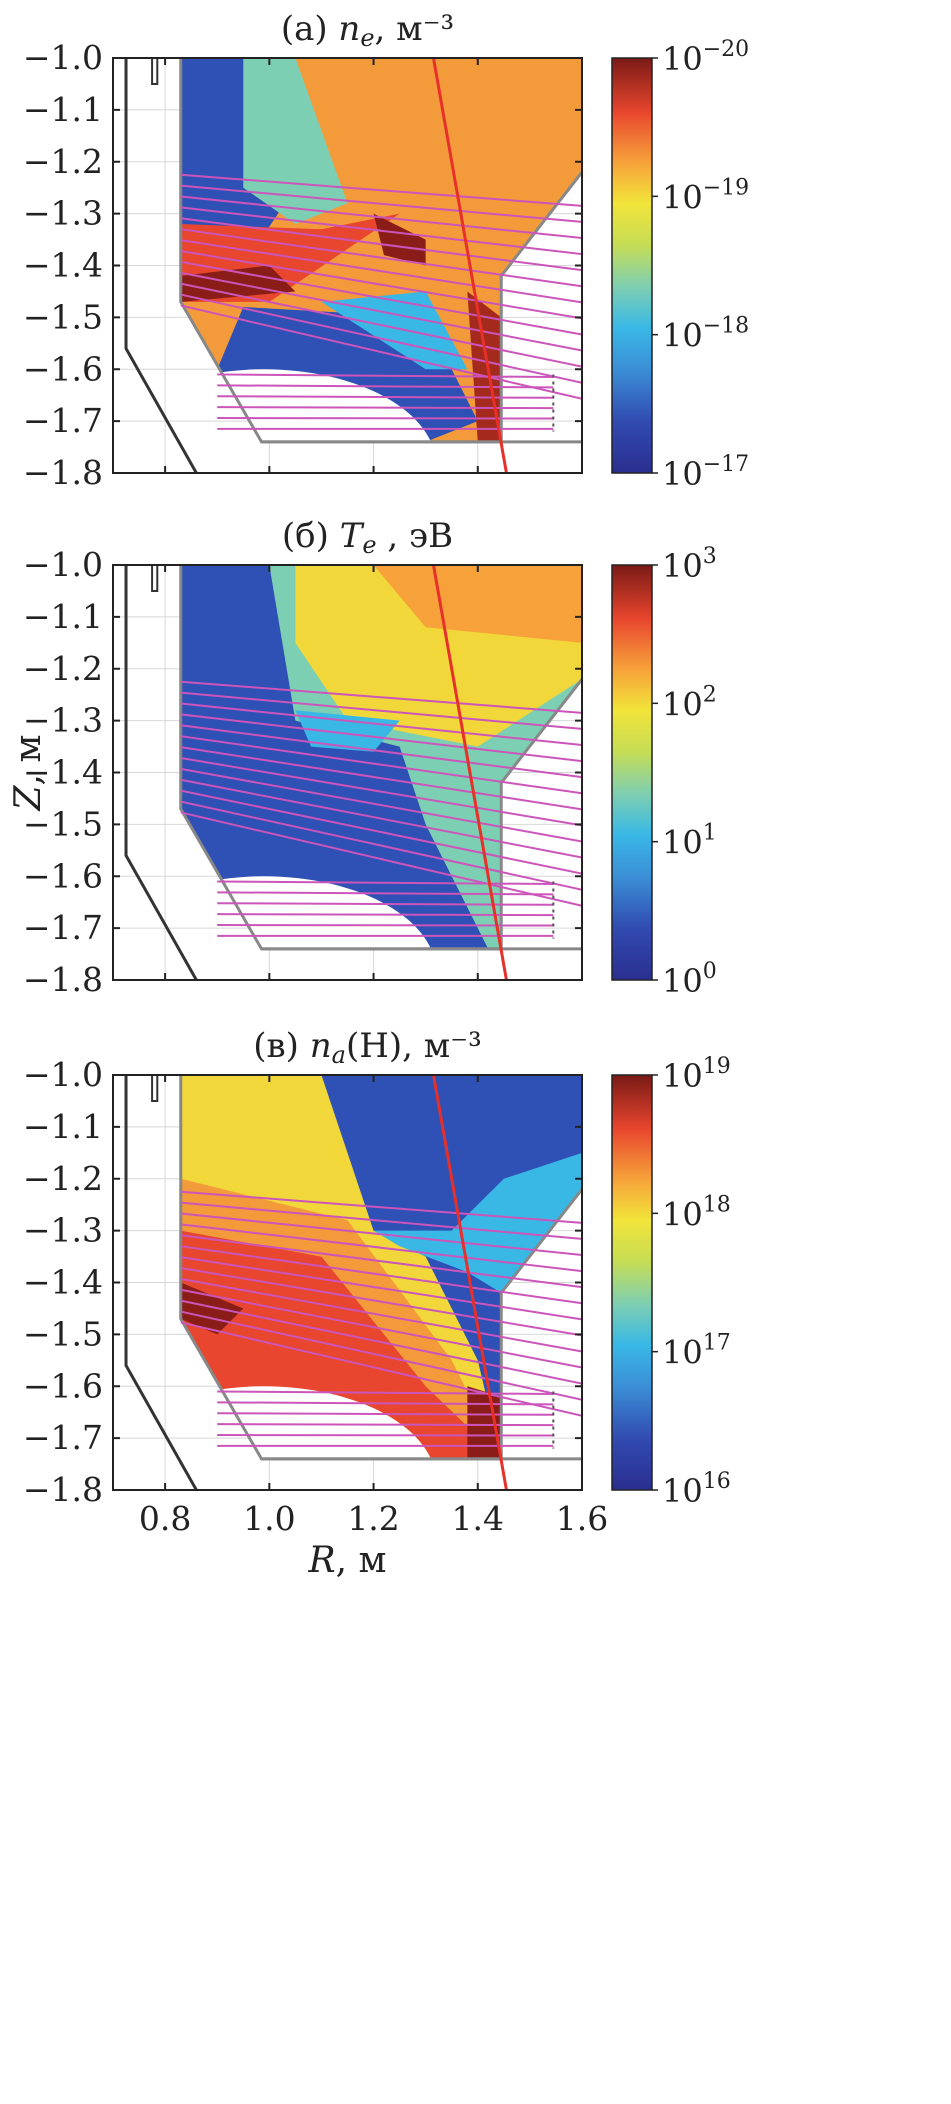 This screenshot has width=951, height=2104. I want to click on xtick-label: 1.4, so click(478, 1518).